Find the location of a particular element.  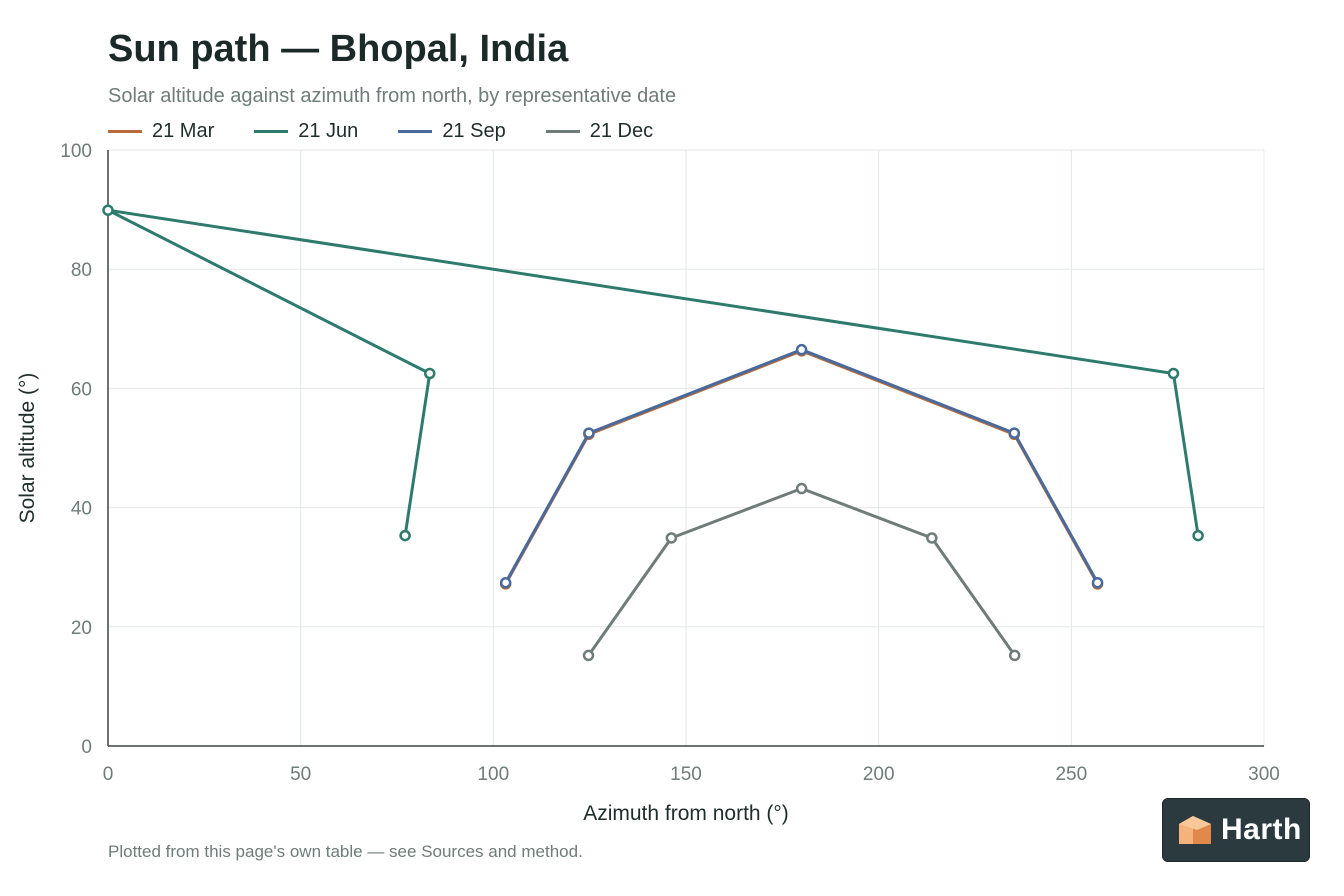

legend-item-mar: 21 Mar is located at coordinates (161, 131).